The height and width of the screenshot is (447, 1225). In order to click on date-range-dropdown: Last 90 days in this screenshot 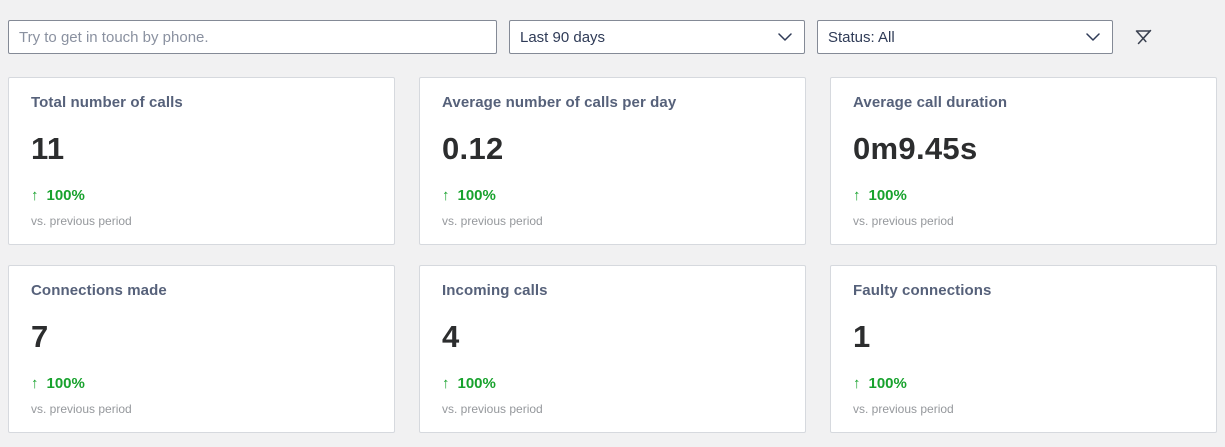, I will do `click(657, 37)`.